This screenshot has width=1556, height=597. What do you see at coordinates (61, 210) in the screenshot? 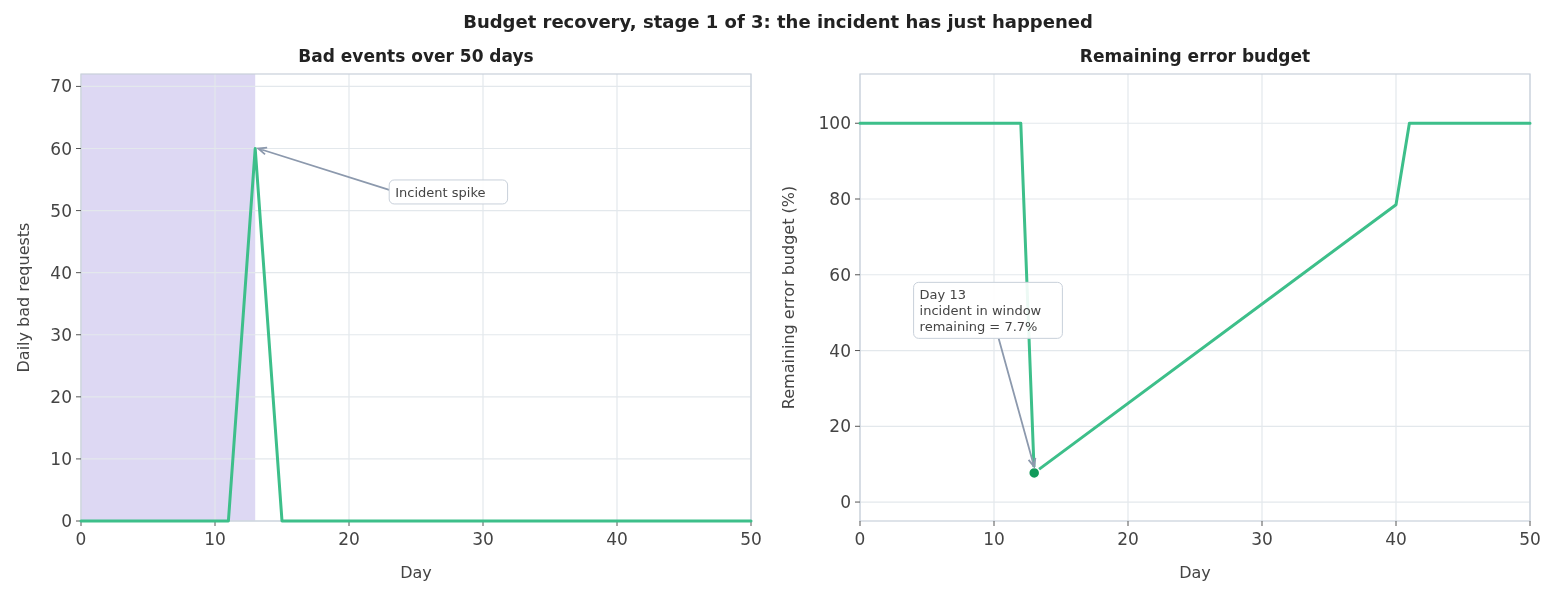
I see `y-tick-label: 50` at bounding box center [61, 210].